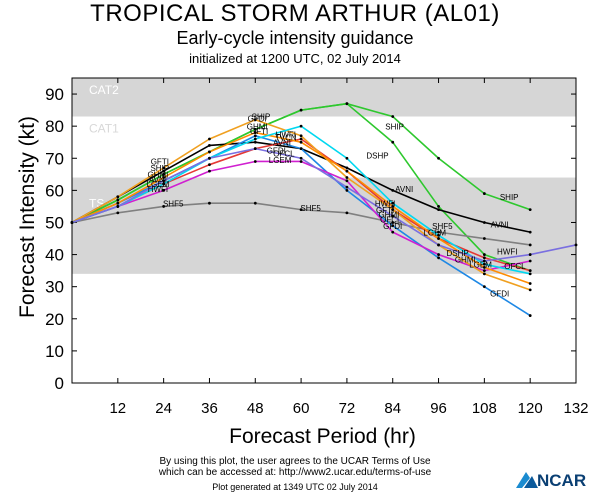 The image size is (590, 493). Describe the element at coordinates (209, 408) in the screenshot. I see `x-tick-label: 36` at that location.